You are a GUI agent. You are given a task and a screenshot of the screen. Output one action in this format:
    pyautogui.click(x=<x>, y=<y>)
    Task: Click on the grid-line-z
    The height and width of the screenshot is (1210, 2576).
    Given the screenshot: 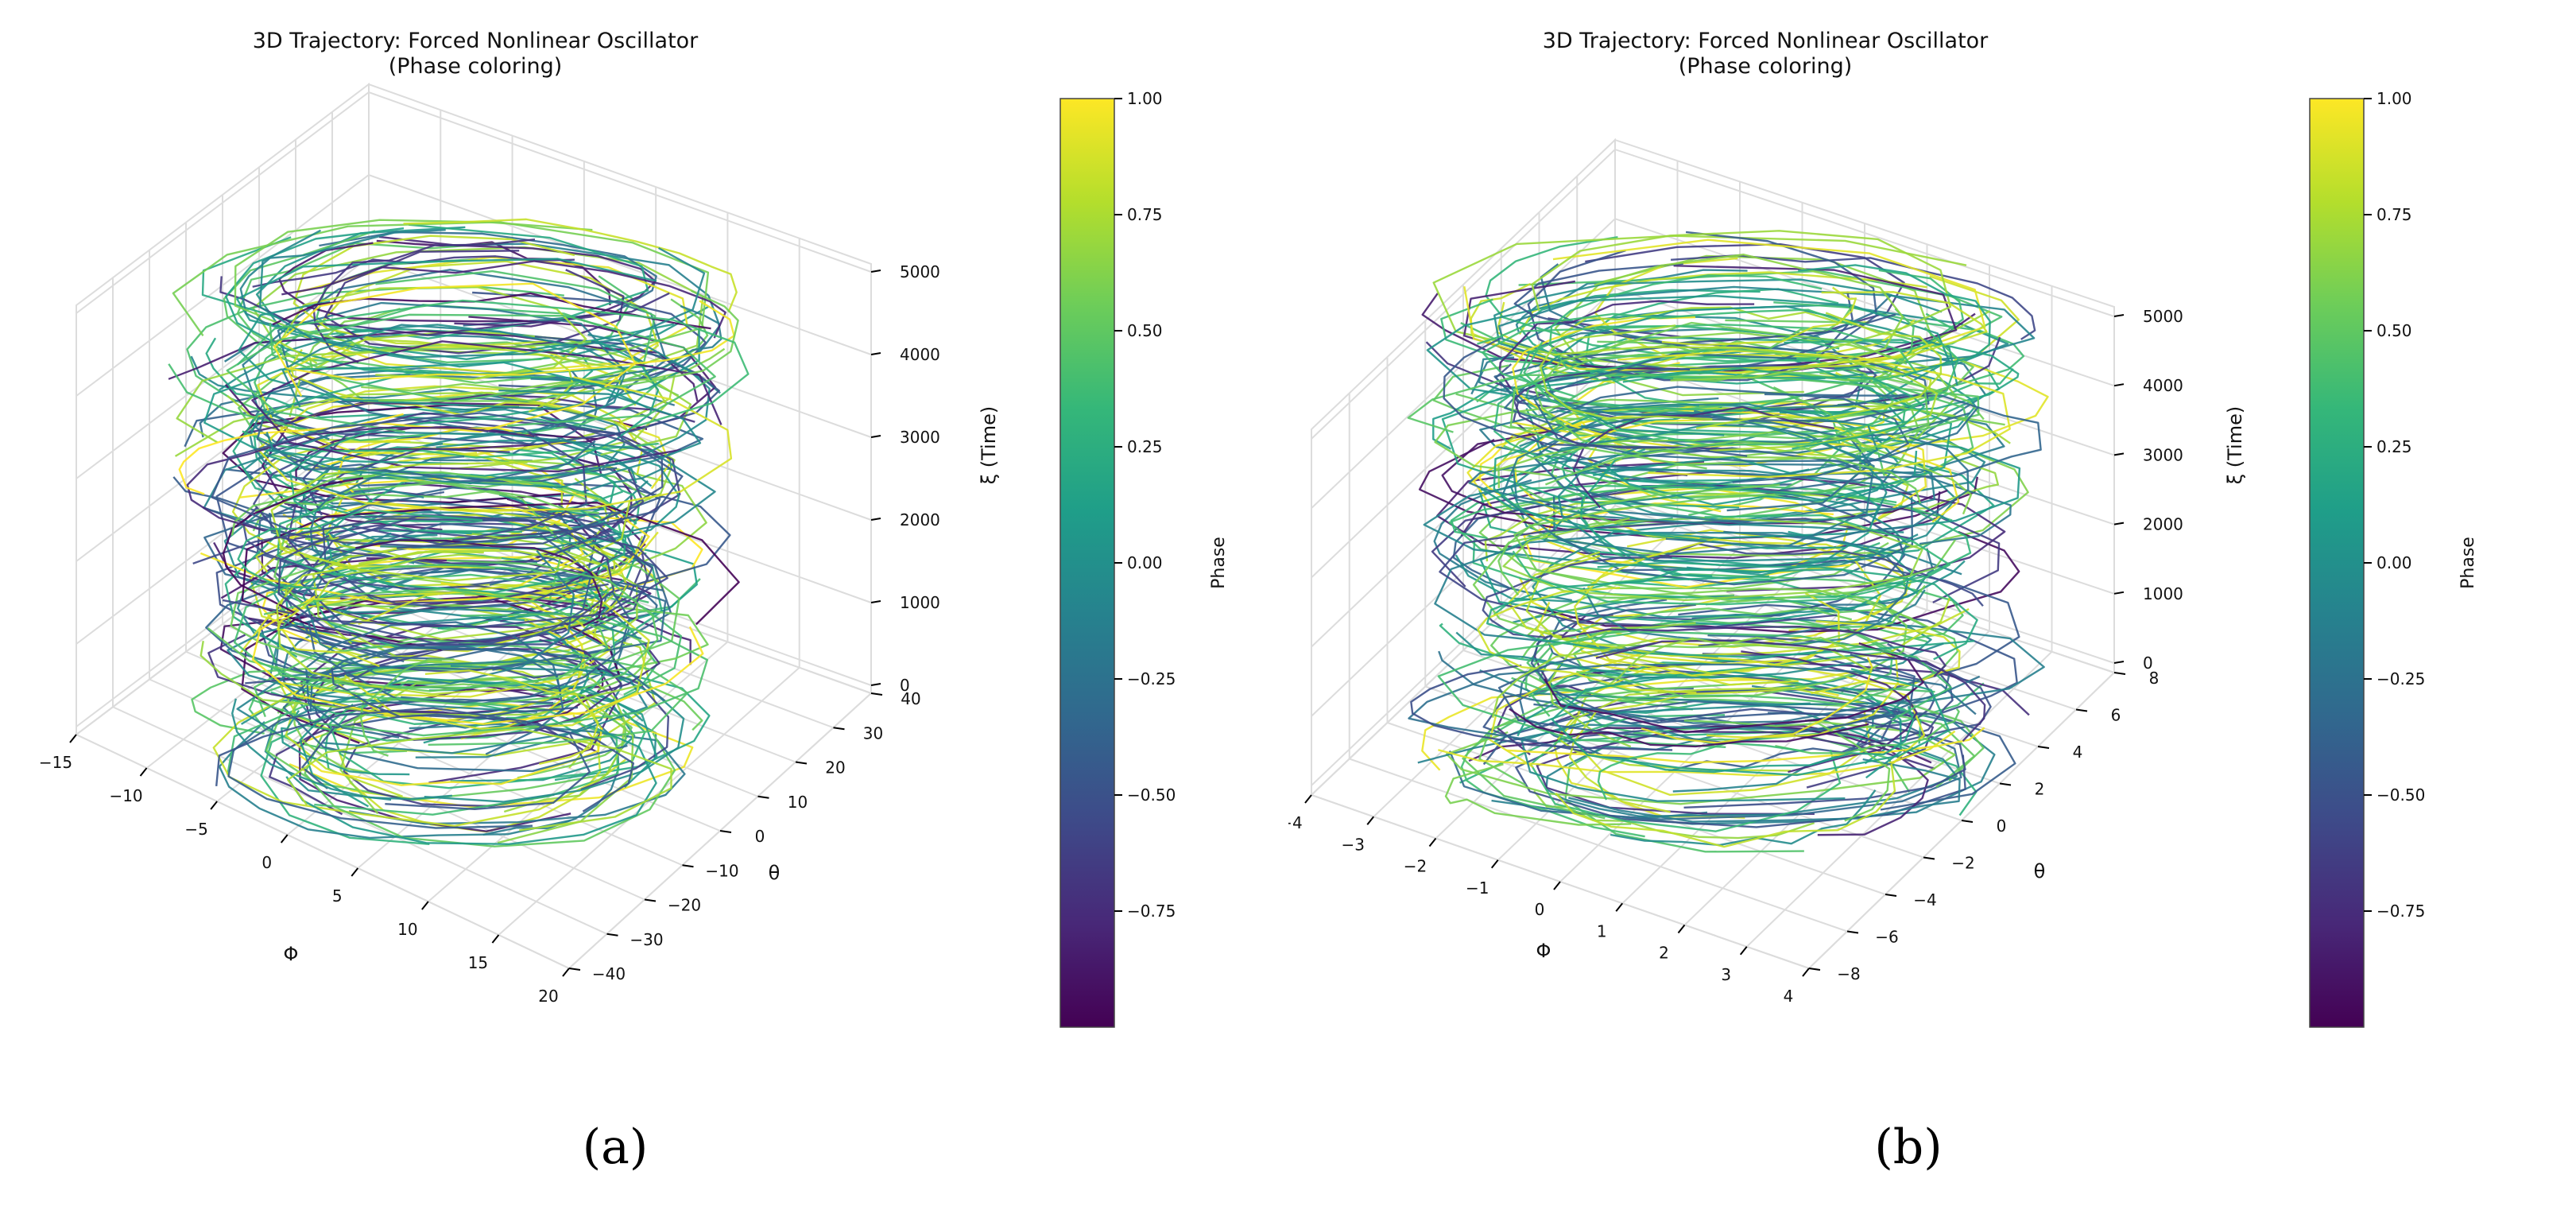 What is the action you would take?
    pyautogui.click(x=474, y=285)
    